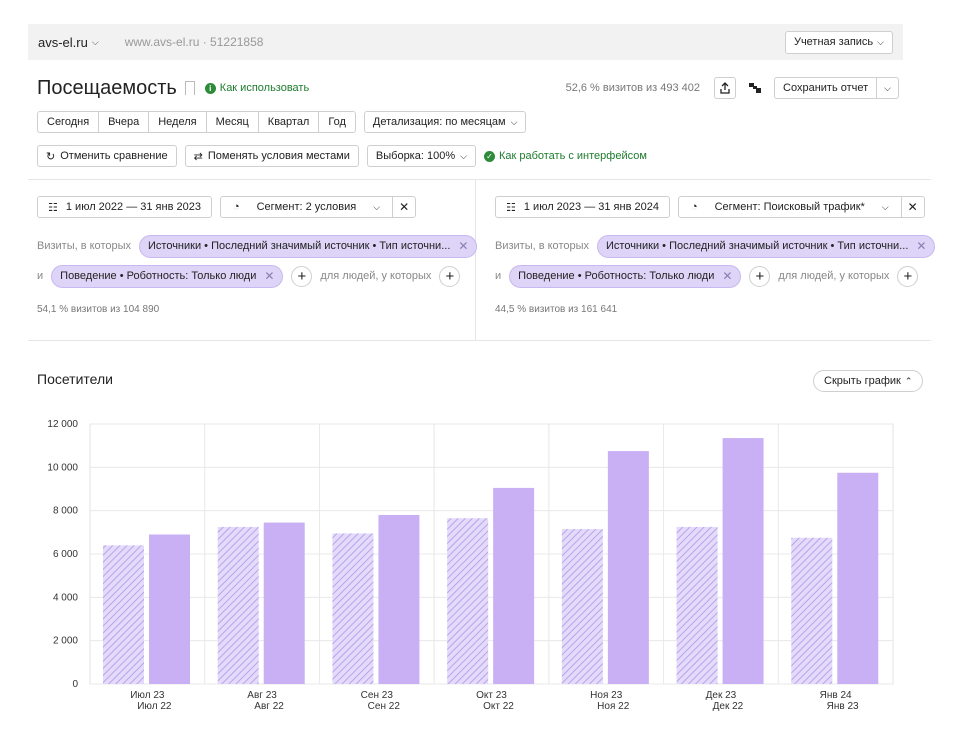 The width and height of the screenshot is (960, 740). What do you see at coordinates (479, 179) in the screenshot?
I see `divider` at bounding box center [479, 179].